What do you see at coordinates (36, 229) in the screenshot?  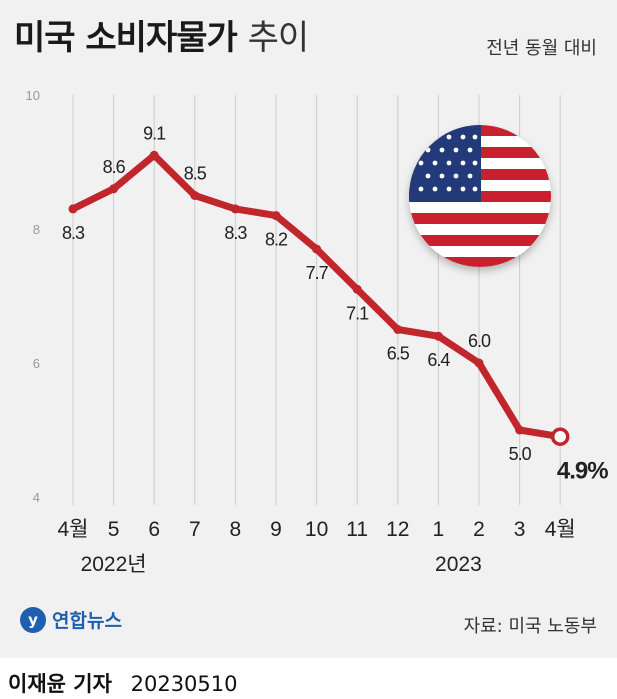 I see `y-tick-label: 8` at bounding box center [36, 229].